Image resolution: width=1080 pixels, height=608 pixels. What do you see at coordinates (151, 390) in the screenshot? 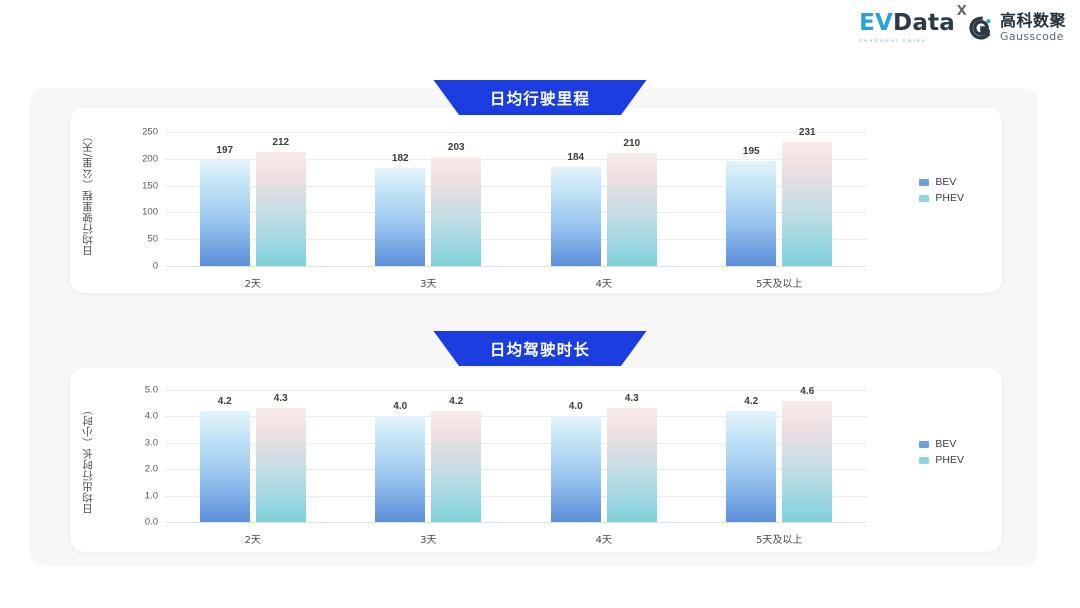
I see `y-tick-label-duration: 5.0` at bounding box center [151, 390].